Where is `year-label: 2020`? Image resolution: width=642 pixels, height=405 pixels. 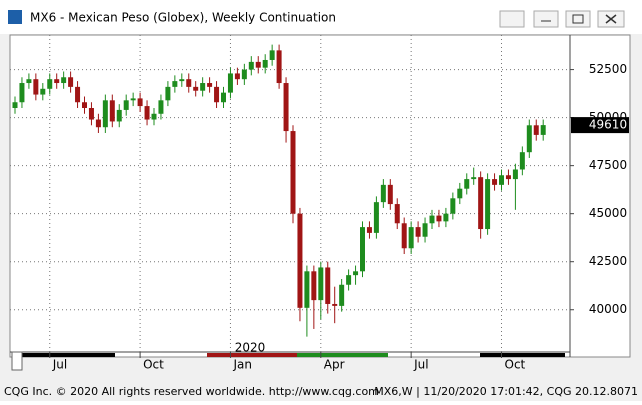 year-label: 2020 is located at coordinates (250, 348).